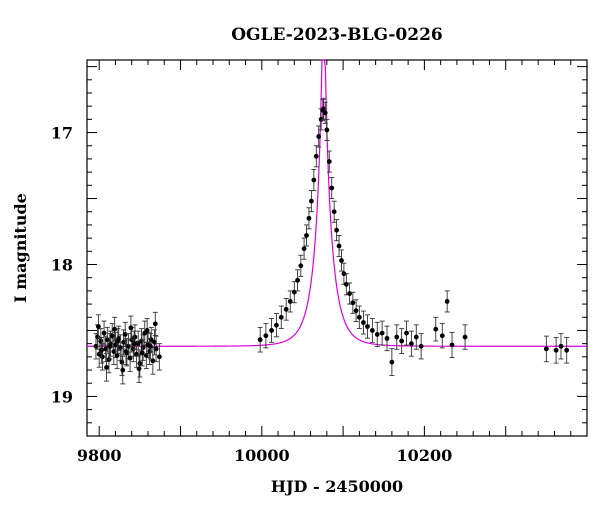  Describe the element at coordinates (337, 35) in the screenshot. I see `chart-title: OGLE-2023-BLG-0226` at that location.